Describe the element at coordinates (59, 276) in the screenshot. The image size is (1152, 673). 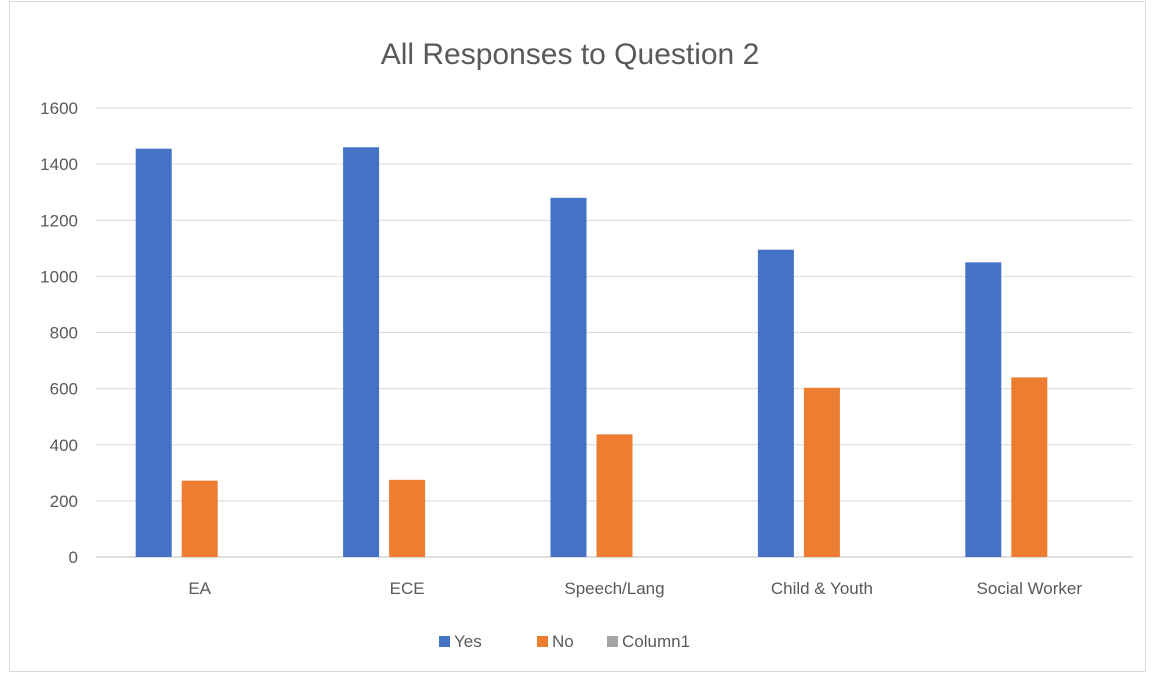
I see `y-tick-label: 1000` at that location.